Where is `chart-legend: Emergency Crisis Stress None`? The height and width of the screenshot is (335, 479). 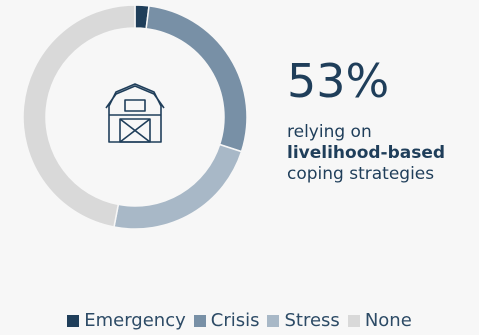 chart-legend: Emergency Crisis Stress None is located at coordinates (239, 320).